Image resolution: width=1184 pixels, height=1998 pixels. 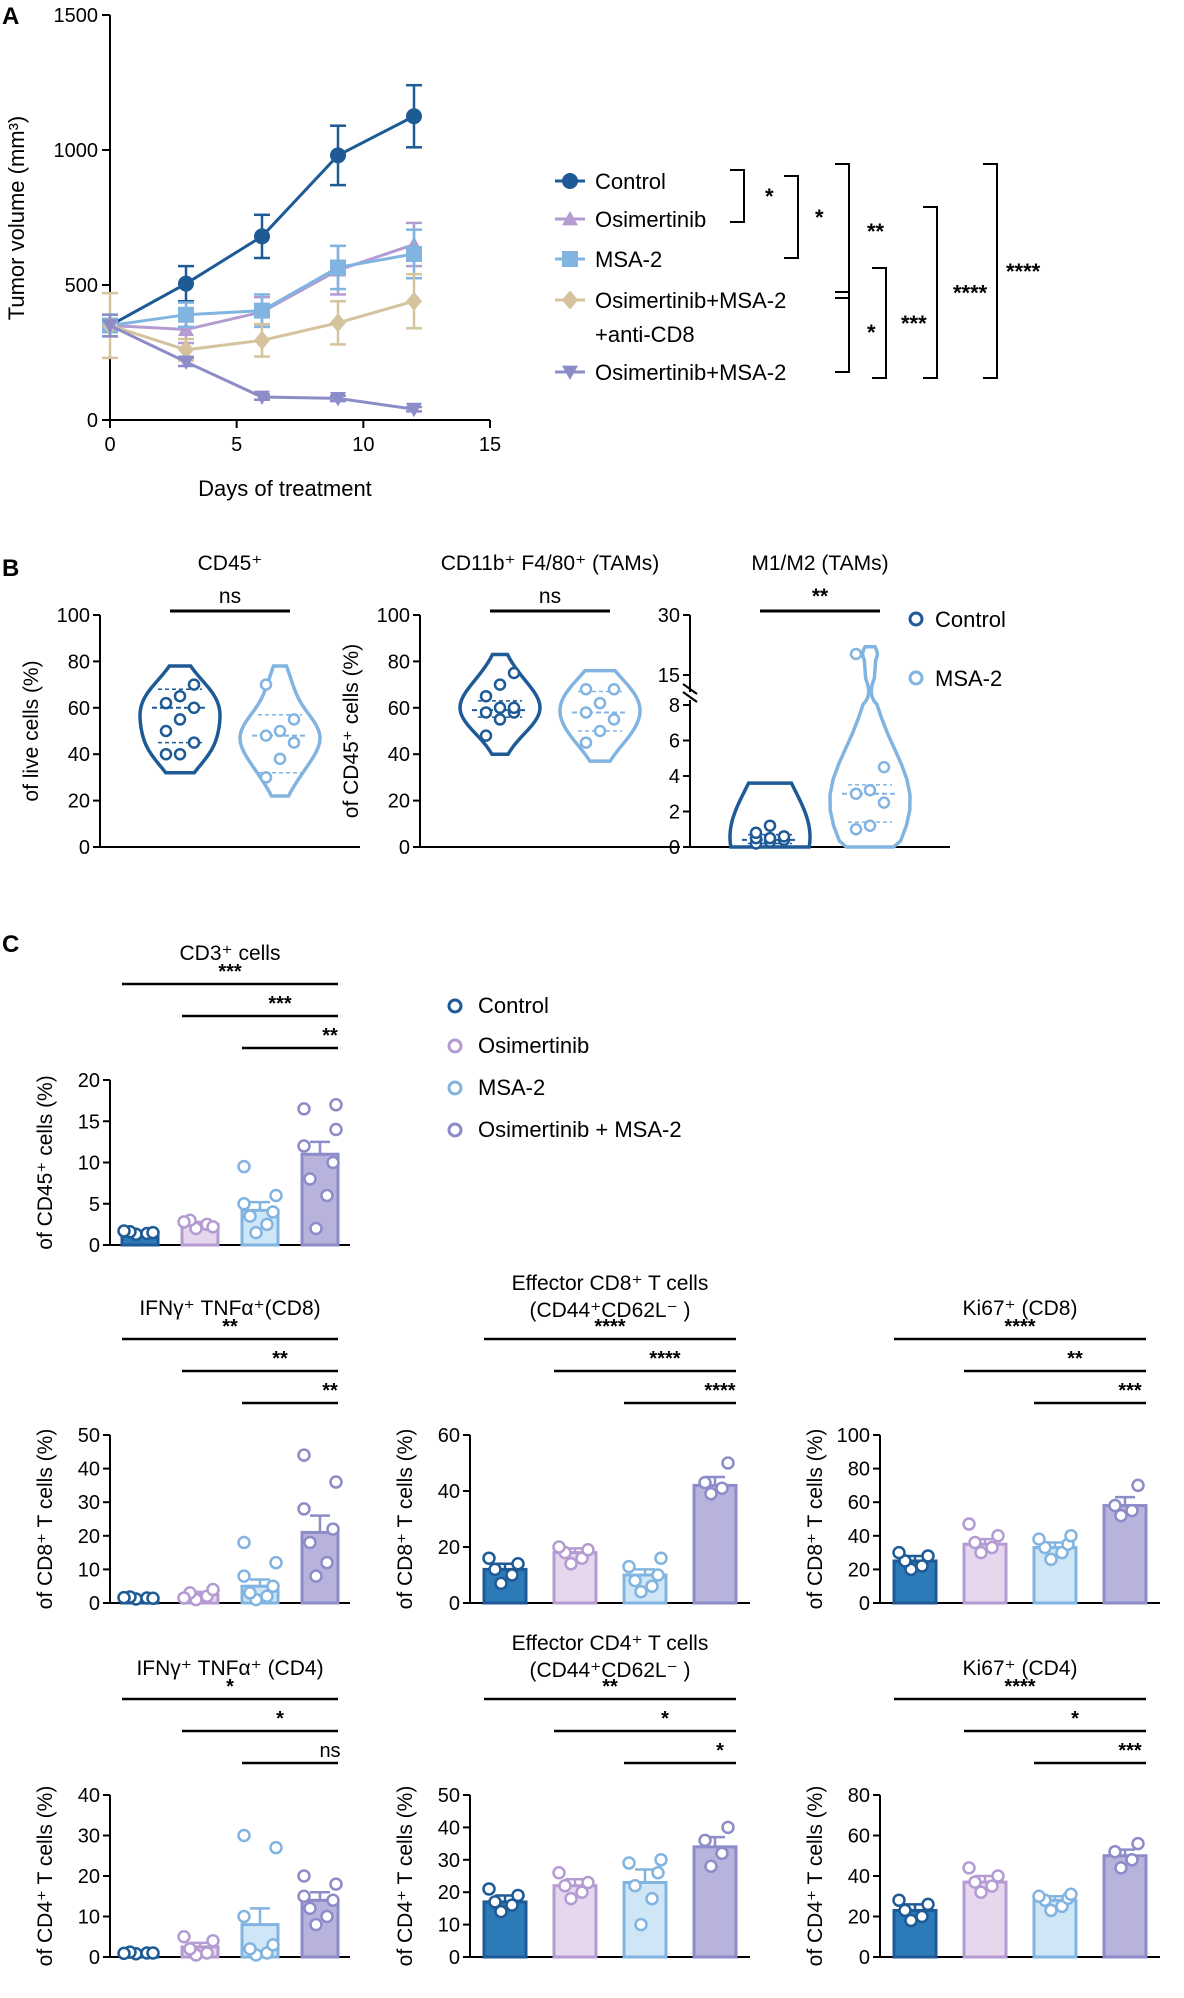 I want to click on c7-sig-label: ***, so click(x=1130, y=1751).